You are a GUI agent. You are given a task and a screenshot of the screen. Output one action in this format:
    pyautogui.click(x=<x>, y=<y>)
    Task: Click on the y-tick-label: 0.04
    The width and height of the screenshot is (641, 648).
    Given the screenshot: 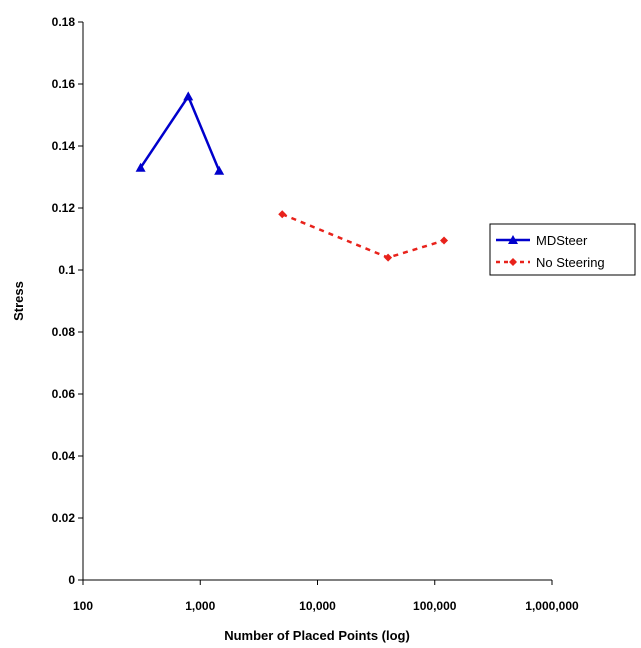 What is the action you would take?
    pyautogui.click(x=64, y=456)
    